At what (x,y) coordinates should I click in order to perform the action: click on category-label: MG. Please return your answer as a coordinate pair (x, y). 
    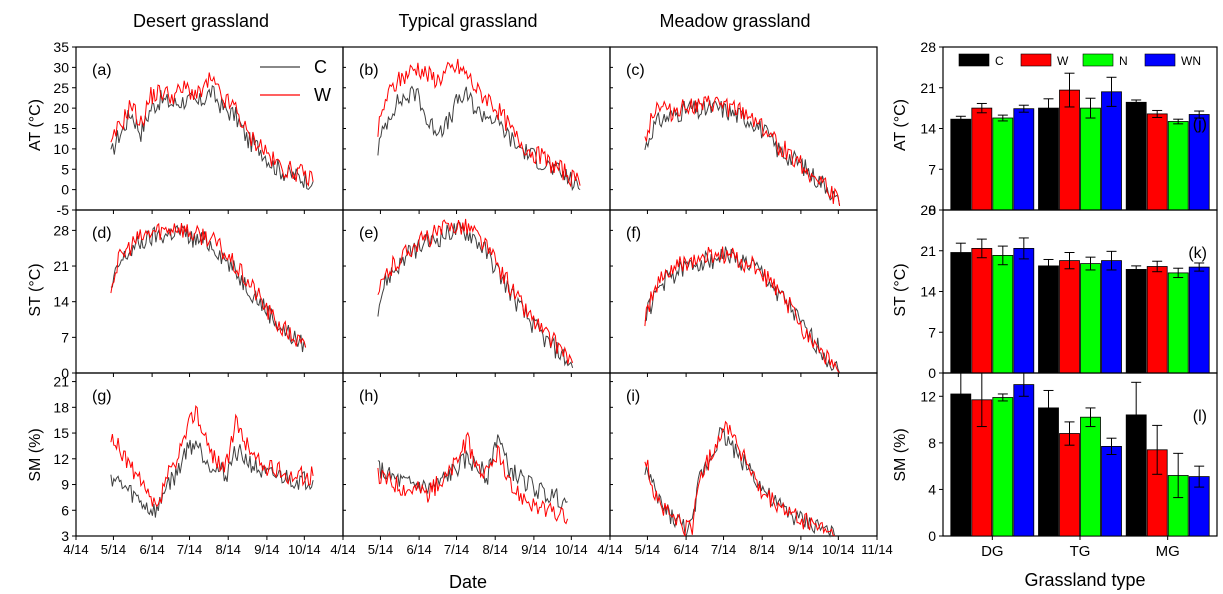
    Looking at the image, I should click on (1168, 551).